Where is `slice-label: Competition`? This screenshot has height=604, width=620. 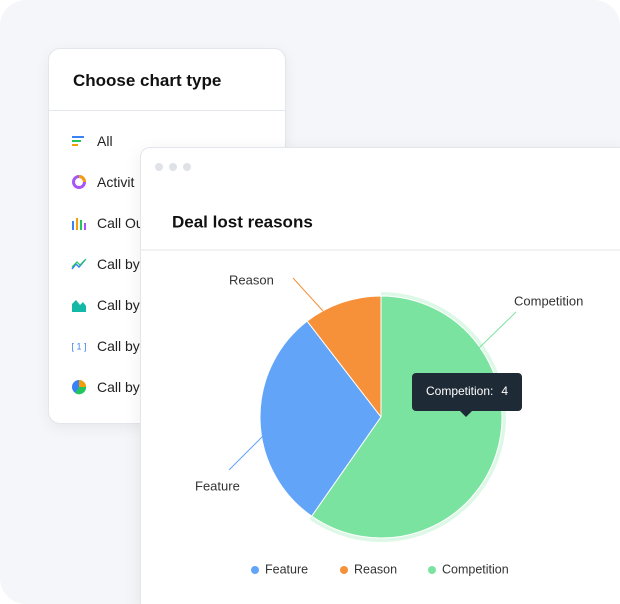 slice-label: Competition is located at coordinates (548, 300).